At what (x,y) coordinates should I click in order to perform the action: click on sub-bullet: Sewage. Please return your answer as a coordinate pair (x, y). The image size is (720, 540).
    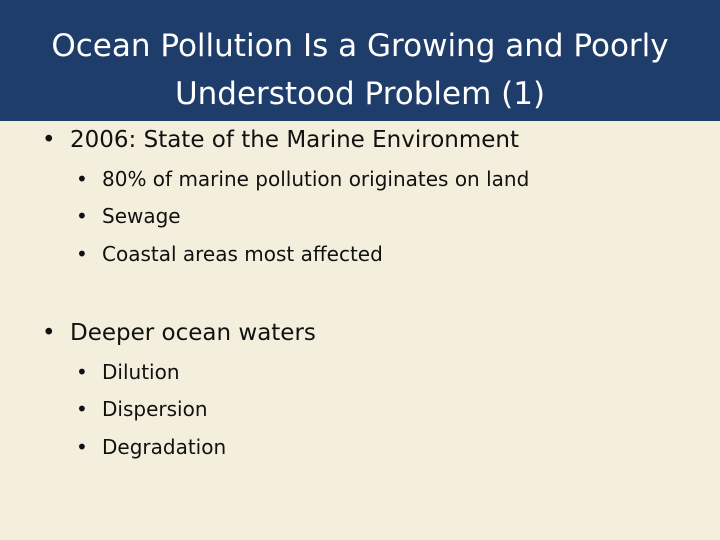
    Looking at the image, I should click on (128, 216).